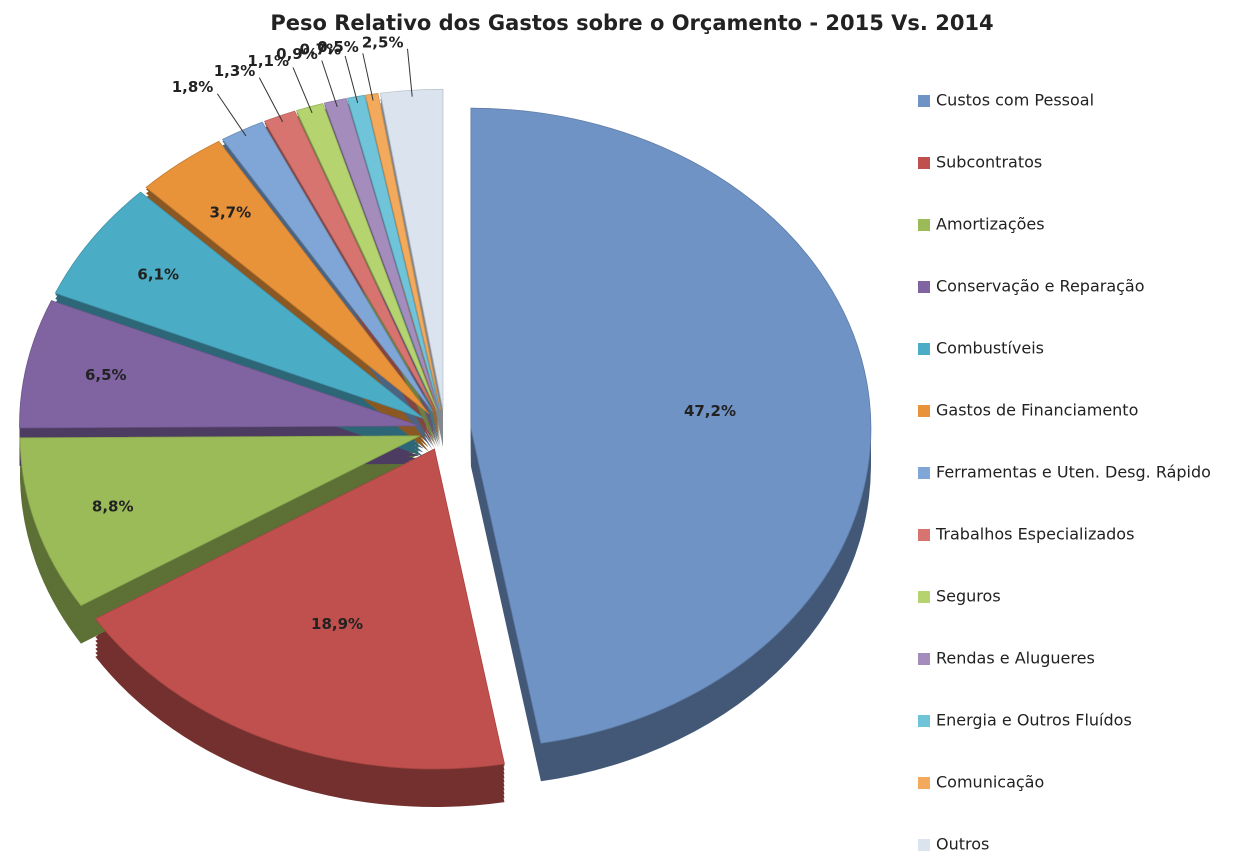  What do you see at coordinates (383, 42) in the screenshot?
I see `data-label: 2,5%` at bounding box center [383, 42].